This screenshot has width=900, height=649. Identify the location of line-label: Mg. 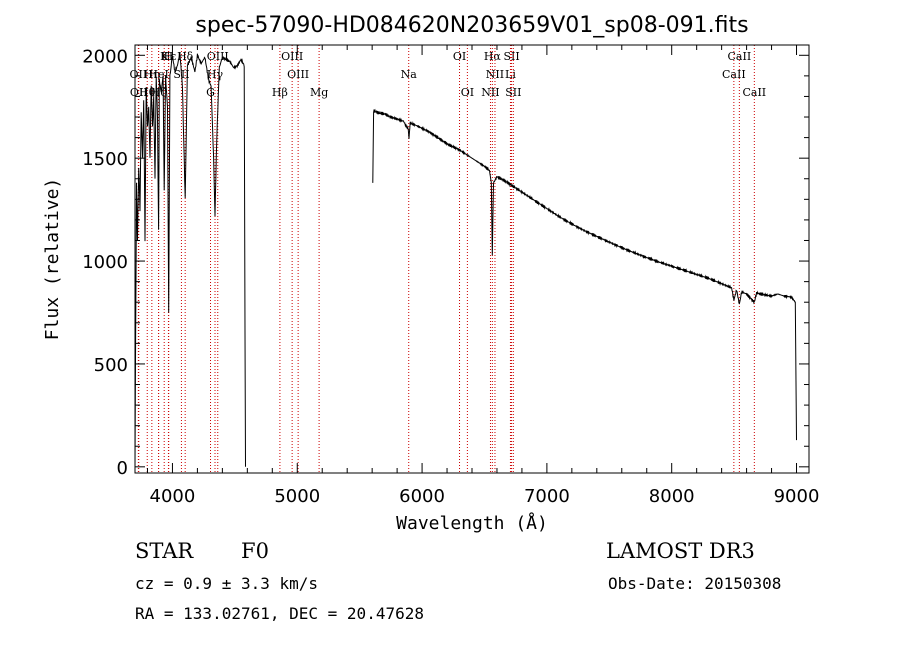
(319, 92).